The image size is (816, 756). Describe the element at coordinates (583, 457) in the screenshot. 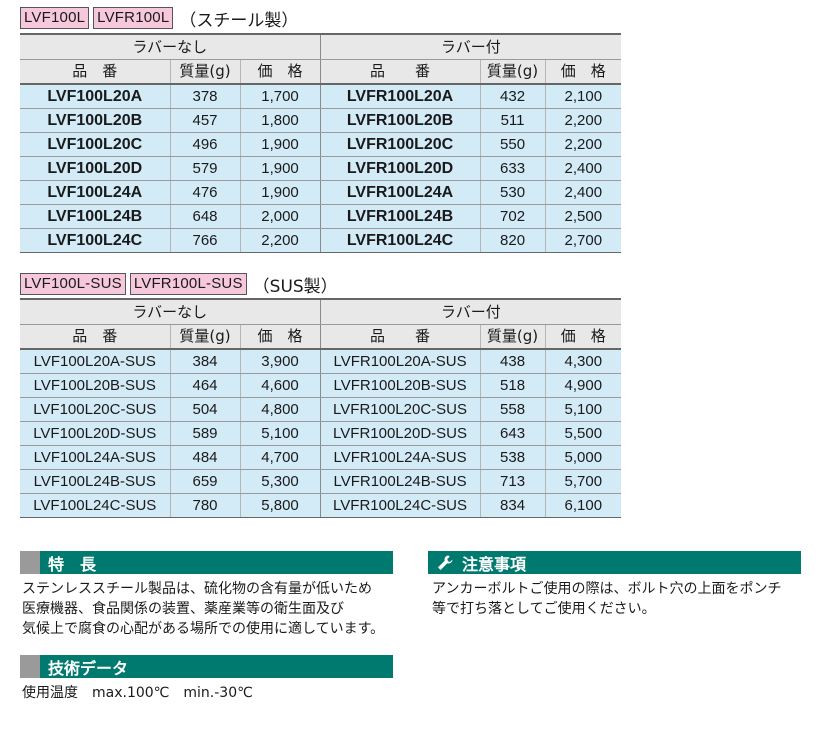

I see `price-rubber-cell: 5,000` at that location.